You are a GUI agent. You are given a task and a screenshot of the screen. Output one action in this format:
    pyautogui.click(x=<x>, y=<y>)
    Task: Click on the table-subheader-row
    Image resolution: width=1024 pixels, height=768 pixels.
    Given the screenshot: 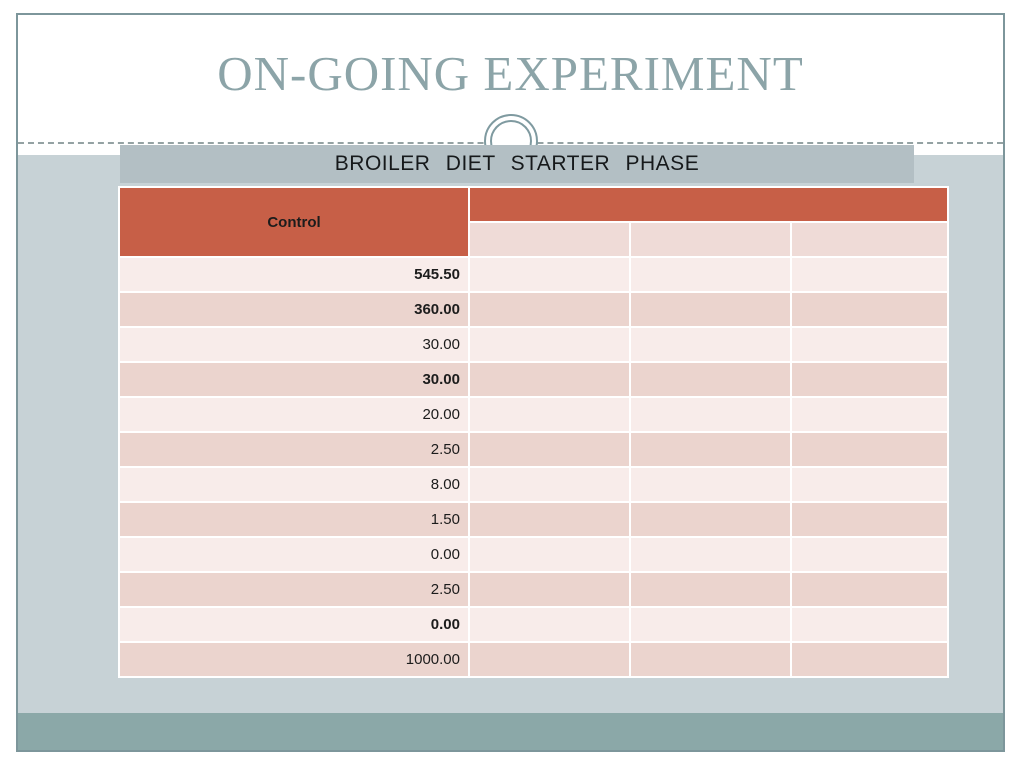 What is the action you would take?
    pyautogui.click(x=533, y=239)
    